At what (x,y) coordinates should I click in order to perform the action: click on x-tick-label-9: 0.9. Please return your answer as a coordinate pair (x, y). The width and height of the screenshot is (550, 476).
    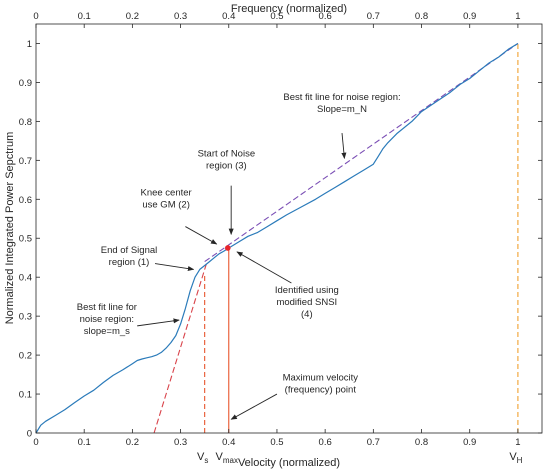
    Looking at the image, I should click on (469, 442).